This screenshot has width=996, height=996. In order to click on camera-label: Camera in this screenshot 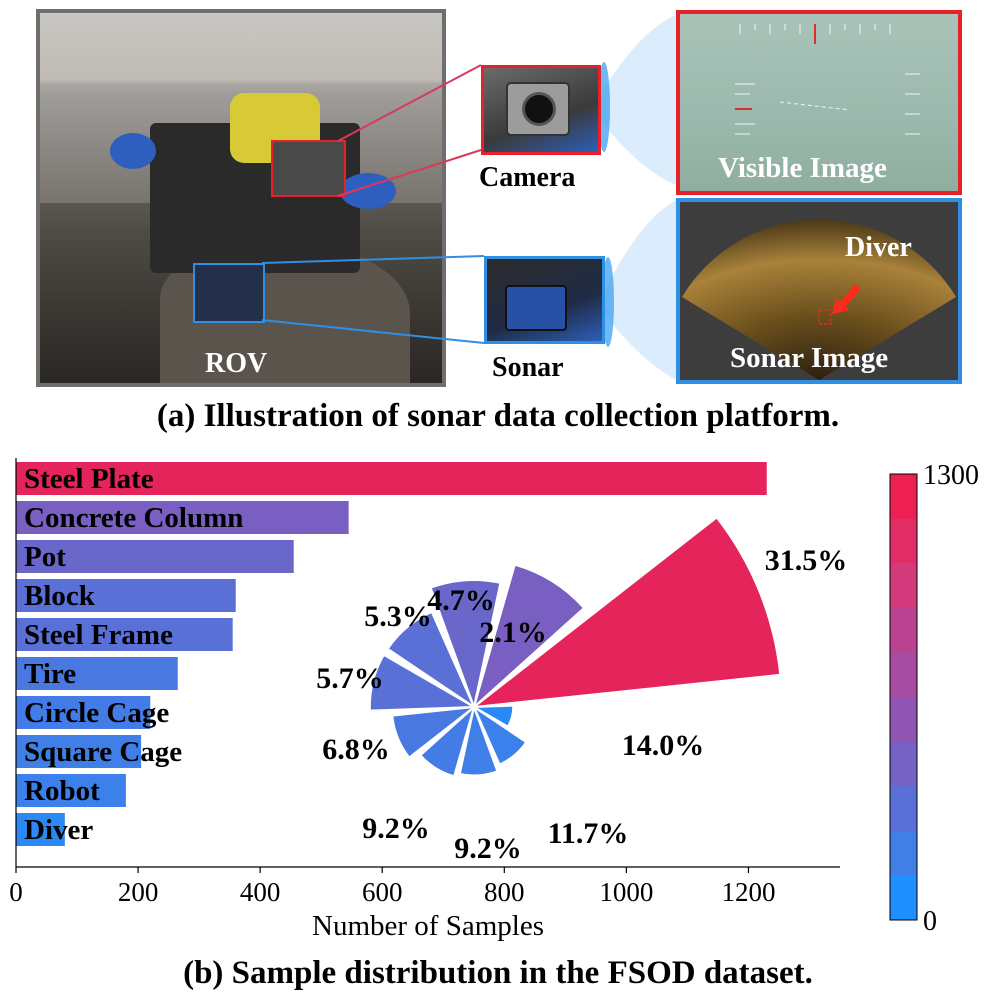, I will do `click(527, 177)`.